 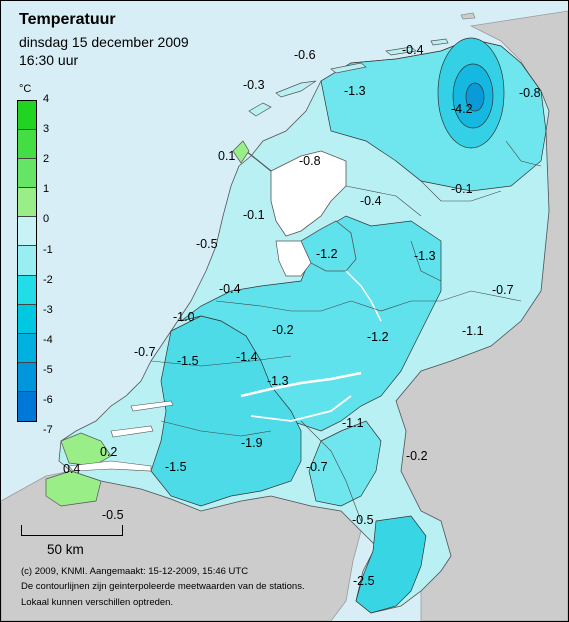 I want to click on station-value-marknesse: -1.2, so click(x=327, y=254).